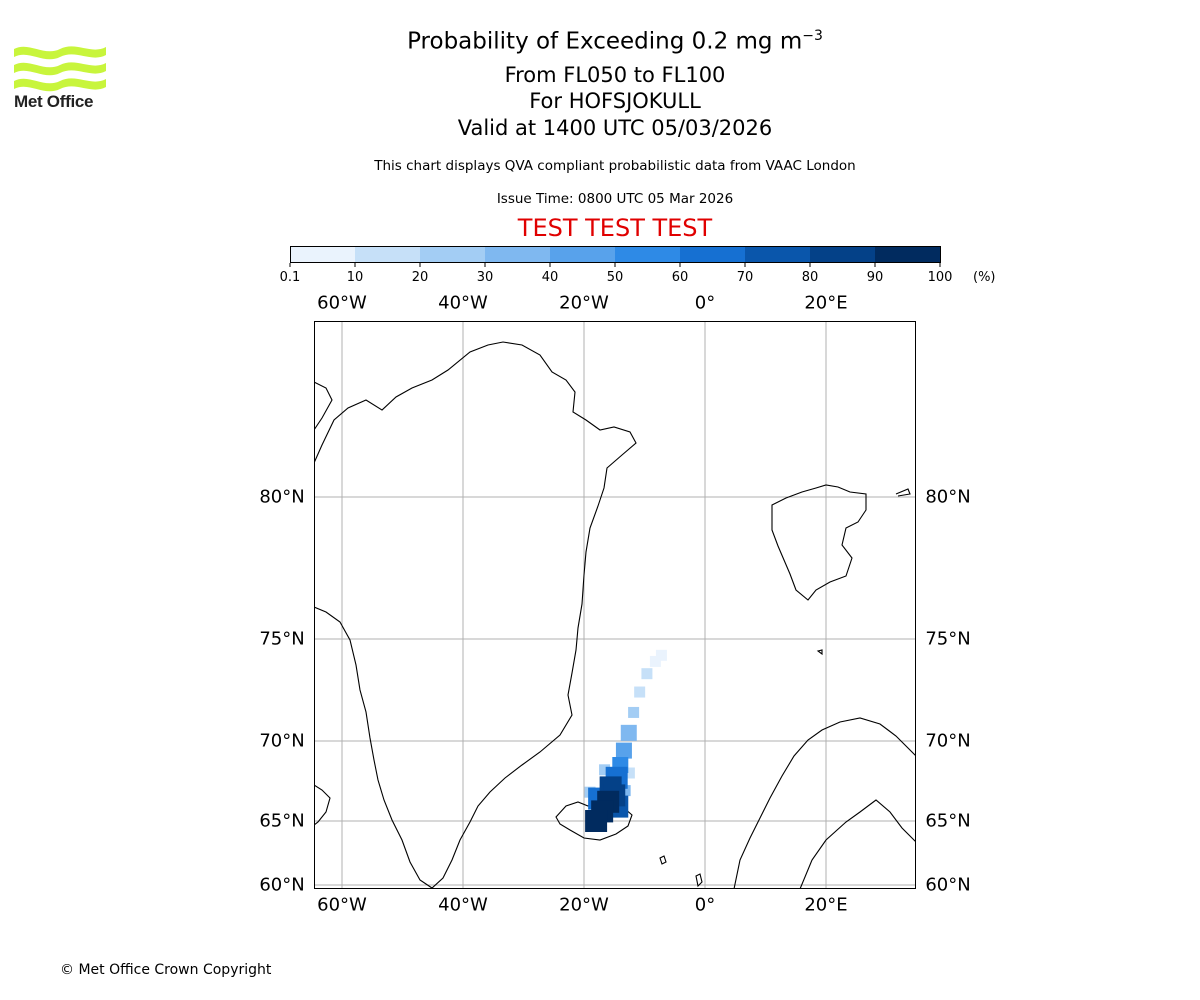  I want to click on greenland-coastline, so click(475, 615).